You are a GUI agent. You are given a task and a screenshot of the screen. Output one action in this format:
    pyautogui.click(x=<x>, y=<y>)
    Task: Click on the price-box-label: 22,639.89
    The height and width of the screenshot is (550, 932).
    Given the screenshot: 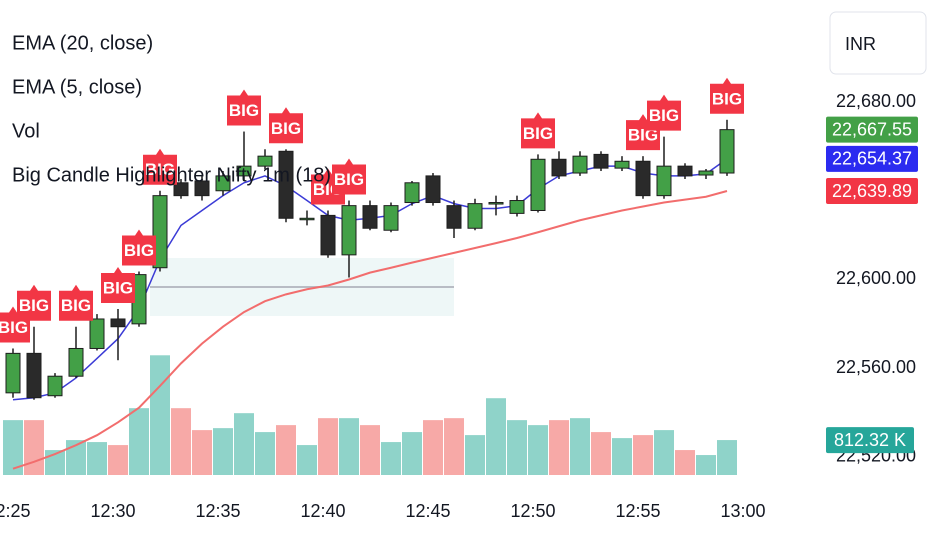 What is the action you would take?
    pyautogui.click(x=872, y=191)
    